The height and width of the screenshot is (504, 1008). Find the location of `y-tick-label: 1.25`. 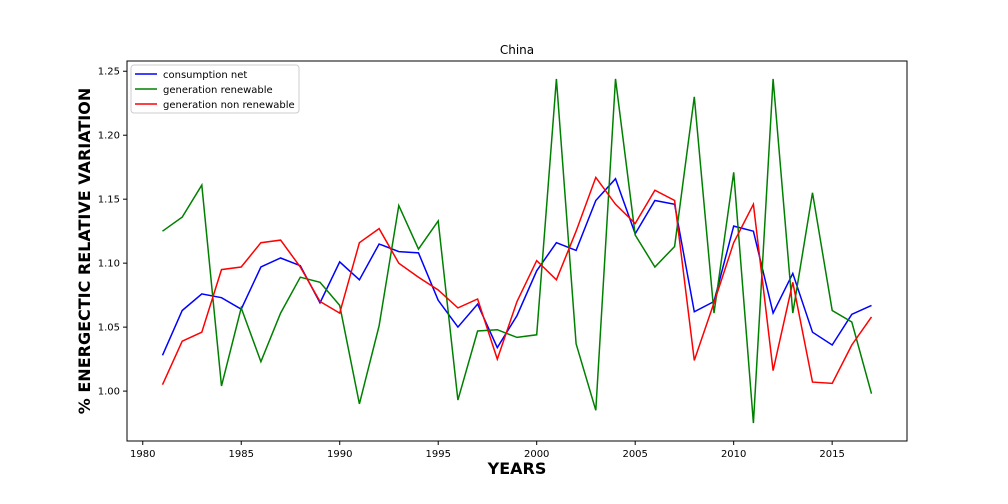

y-tick-label: 1.25 is located at coordinates (109, 72).